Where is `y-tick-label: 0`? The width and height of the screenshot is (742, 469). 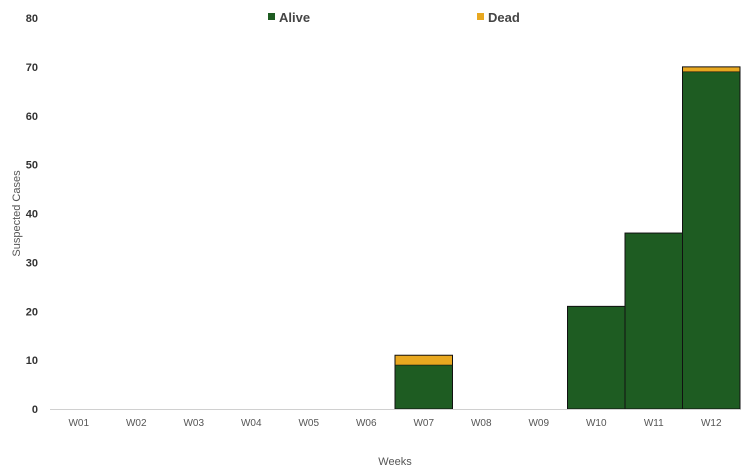
y-tick-label: 0 is located at coordinates (35, 410).